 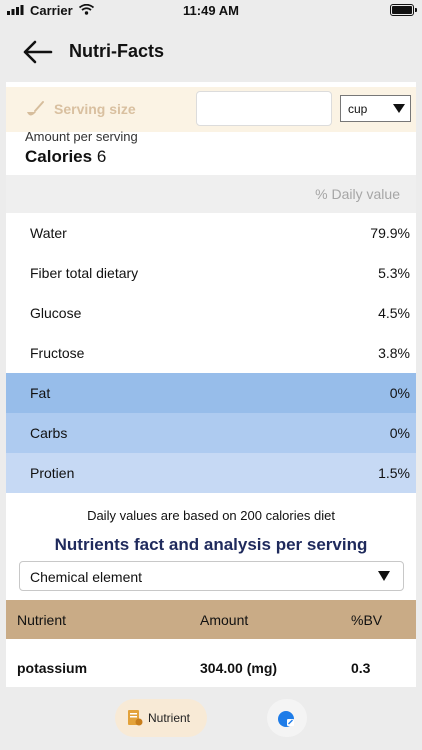 I want to click on document-icon, so click(x=135, y=720).